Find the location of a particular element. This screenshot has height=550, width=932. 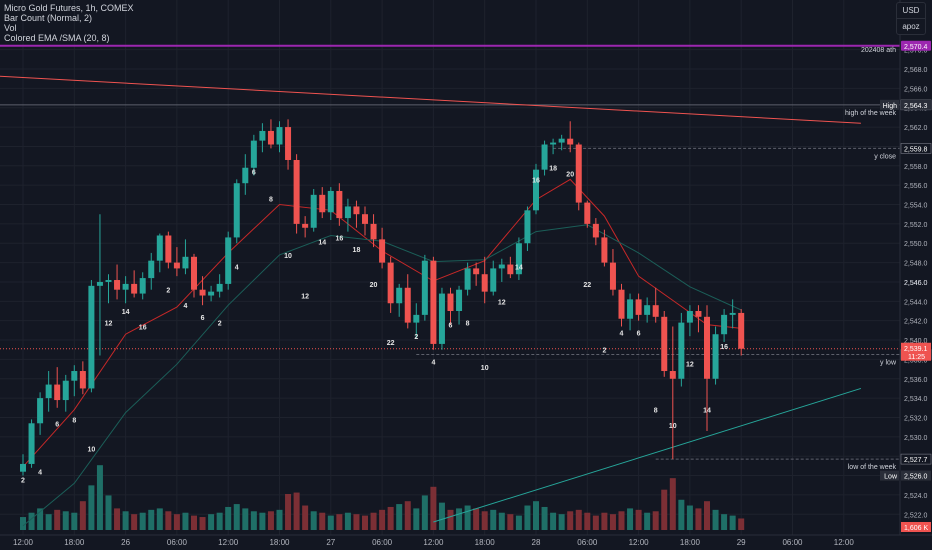

trendline-ascending is located at coordinates (647, 455).